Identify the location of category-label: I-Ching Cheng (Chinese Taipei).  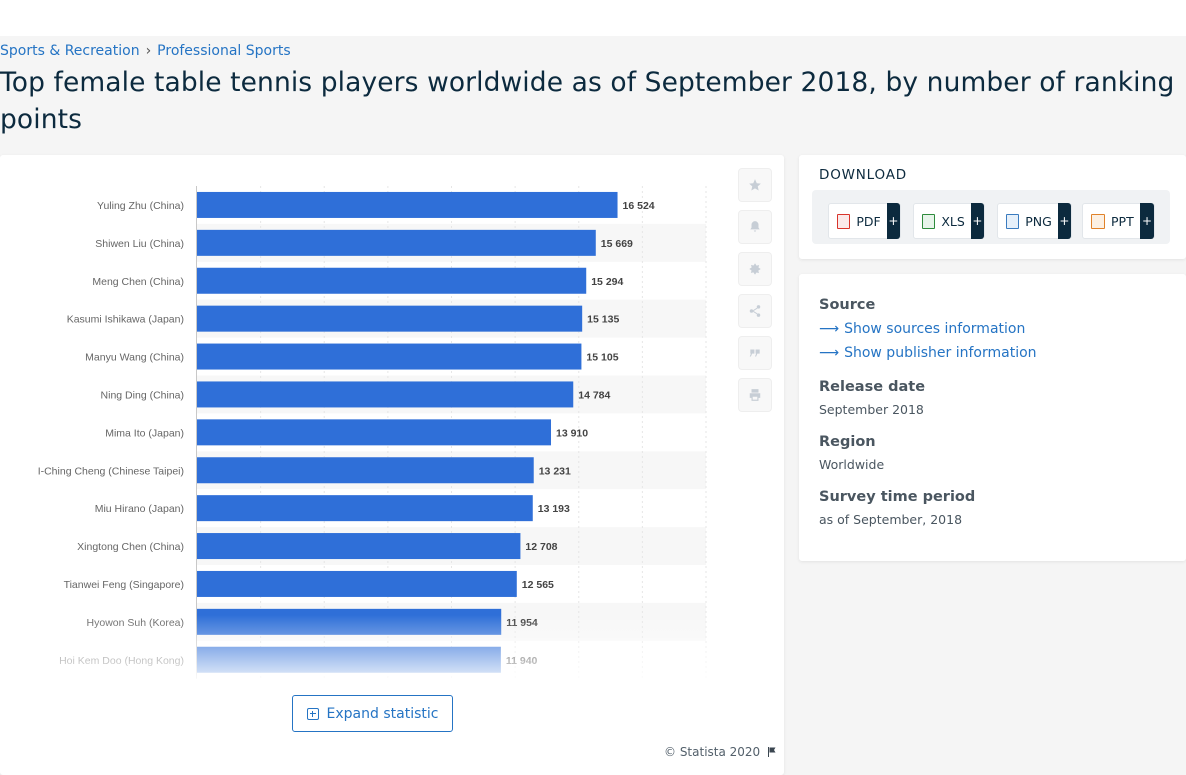
(111, 471).